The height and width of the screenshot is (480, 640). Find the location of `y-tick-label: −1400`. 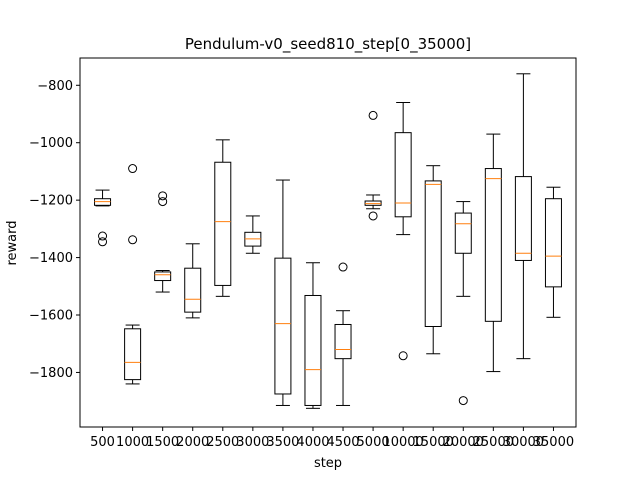

y-tick-label: −1400 is located at coordinates (51, 258).